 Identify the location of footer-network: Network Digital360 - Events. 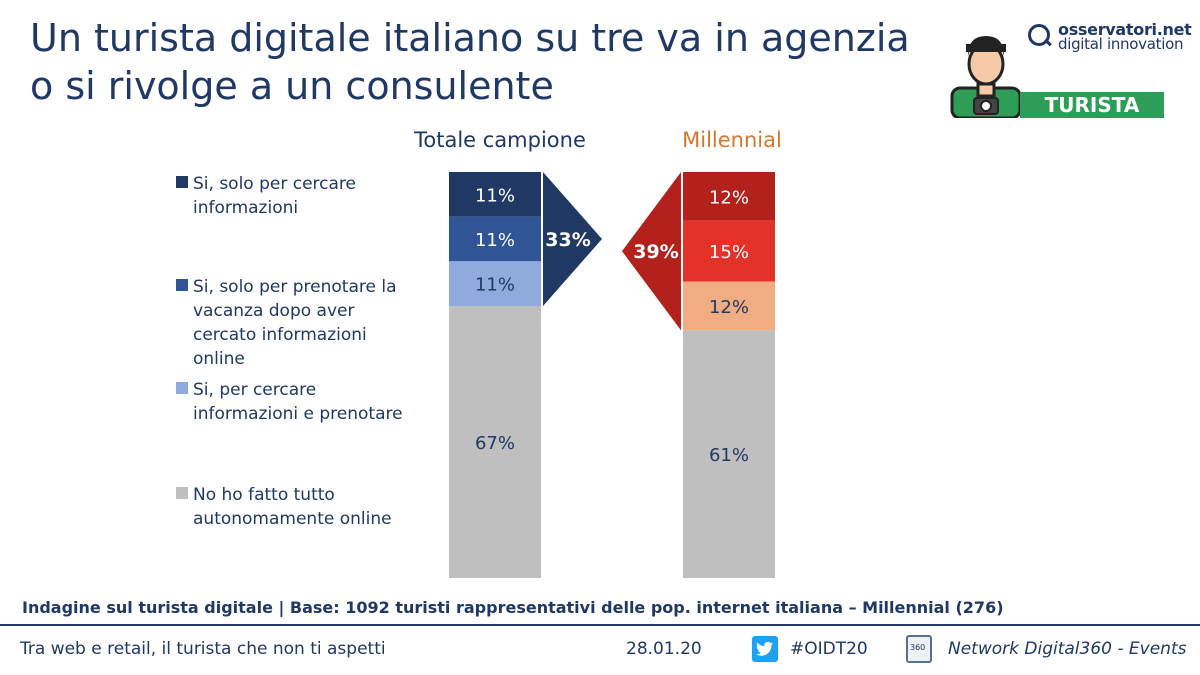
(1067, 649).